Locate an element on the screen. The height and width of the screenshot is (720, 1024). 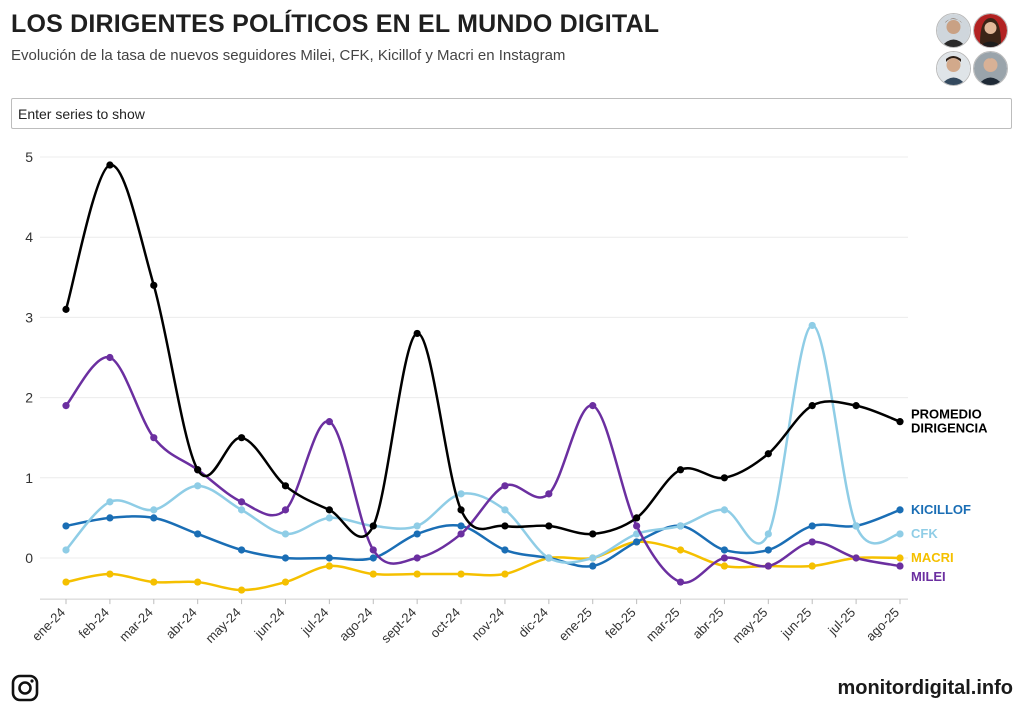
x-tick-label: sept-24 is located at coordinates (398, 625).